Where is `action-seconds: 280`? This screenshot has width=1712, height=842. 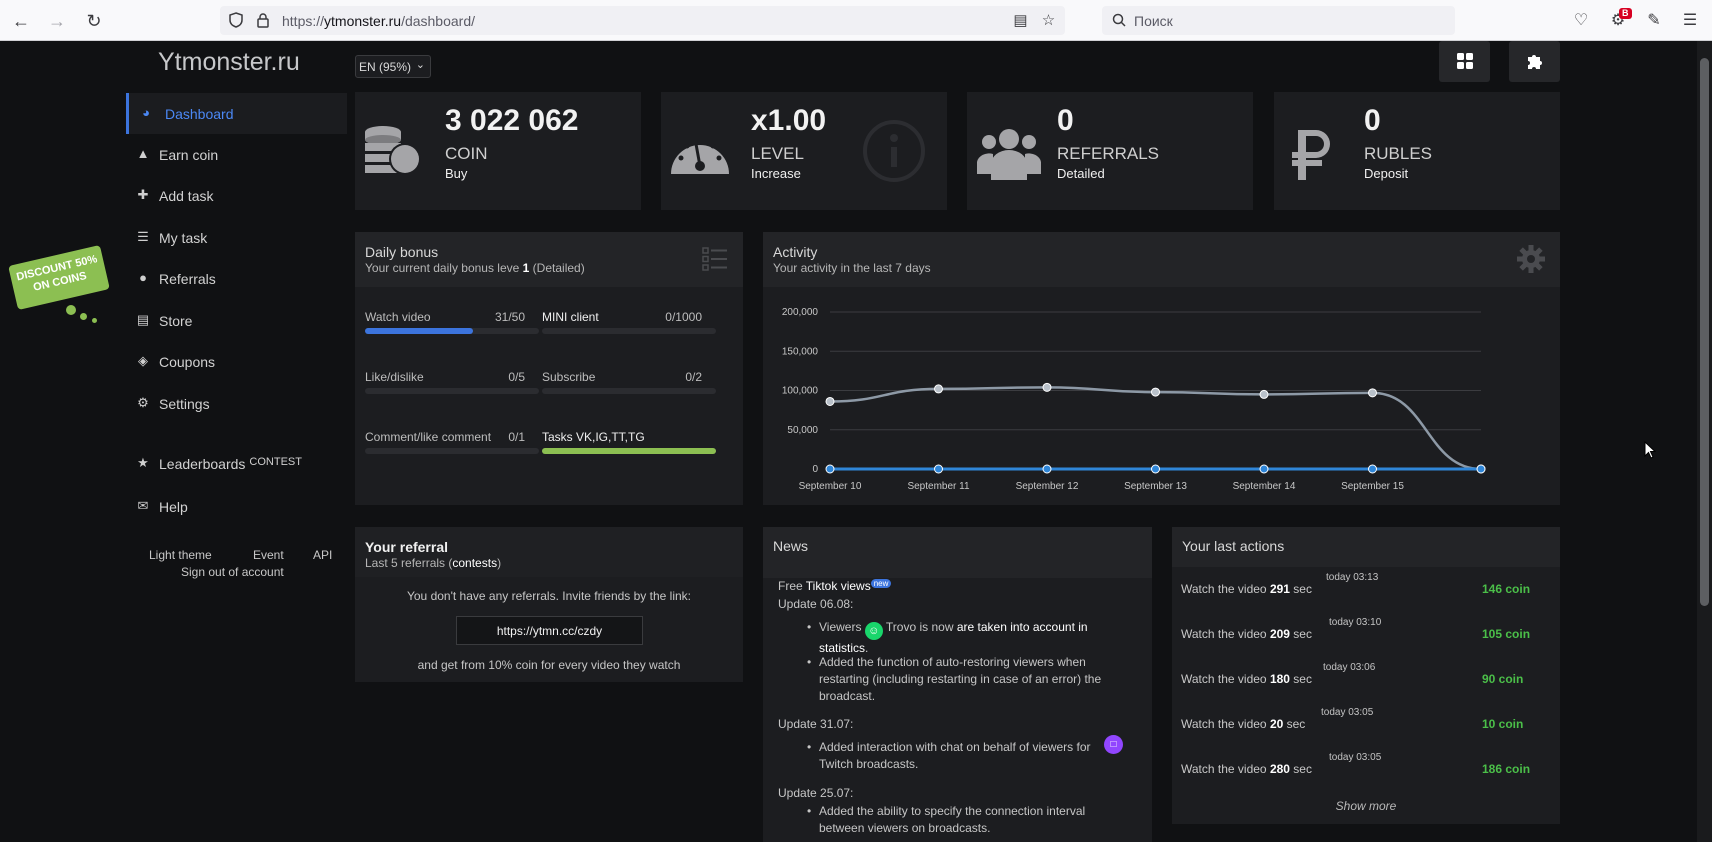
action-seconds: 280 is located at coordinates (1279, 769).